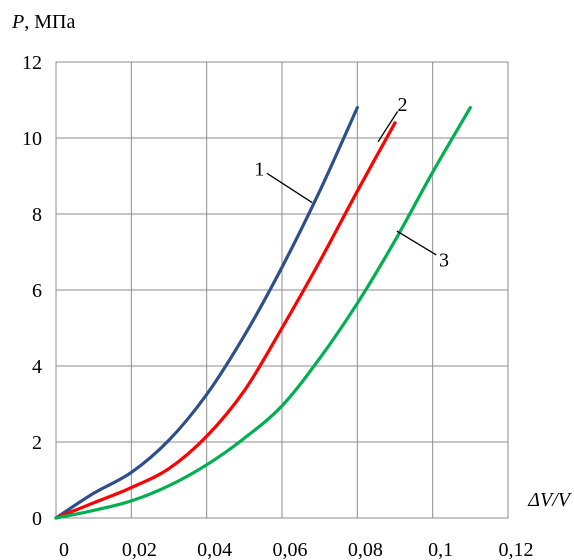  I want to click on series-3-label: 3, so click(444, 261).